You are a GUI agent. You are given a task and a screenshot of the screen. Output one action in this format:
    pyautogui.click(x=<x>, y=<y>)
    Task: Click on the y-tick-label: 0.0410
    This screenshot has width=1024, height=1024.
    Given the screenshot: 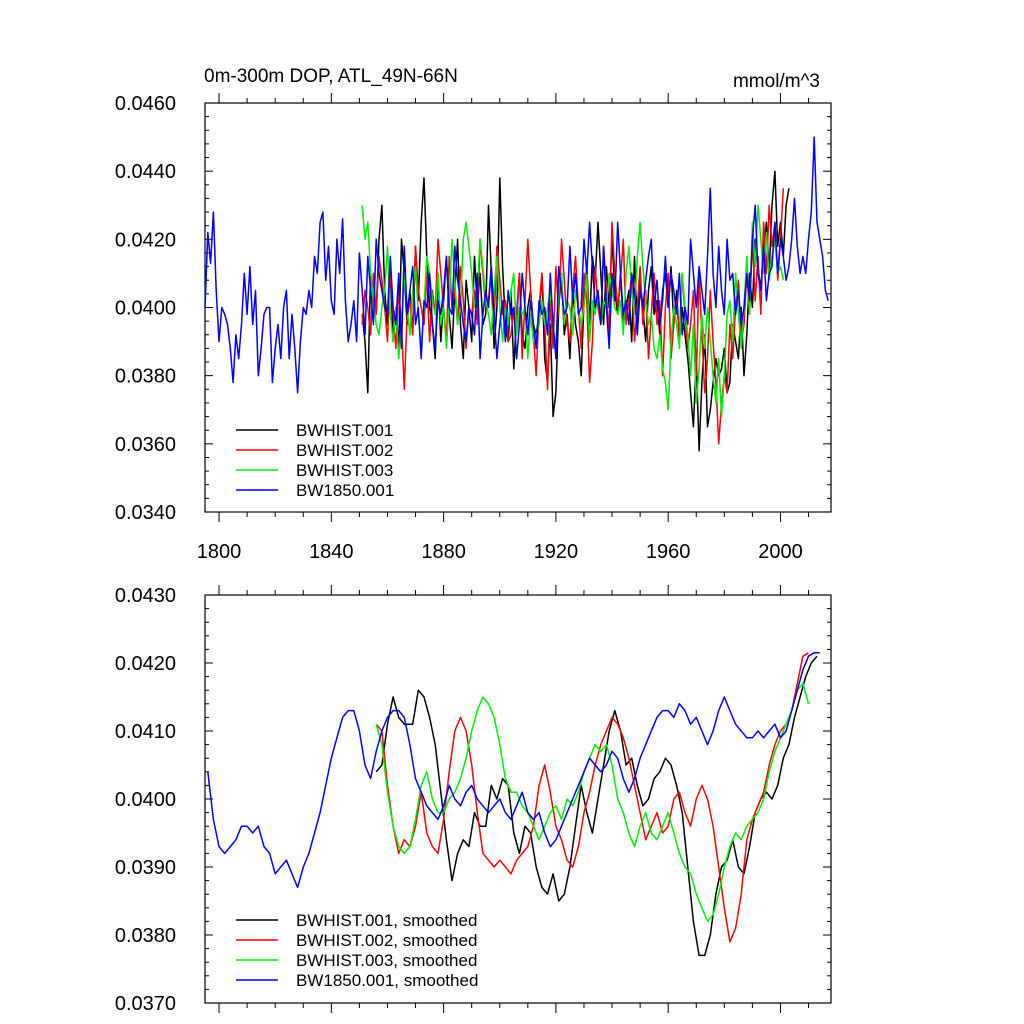 What is the action you would take?
    pyautogui.click(x=145, y=732)
    